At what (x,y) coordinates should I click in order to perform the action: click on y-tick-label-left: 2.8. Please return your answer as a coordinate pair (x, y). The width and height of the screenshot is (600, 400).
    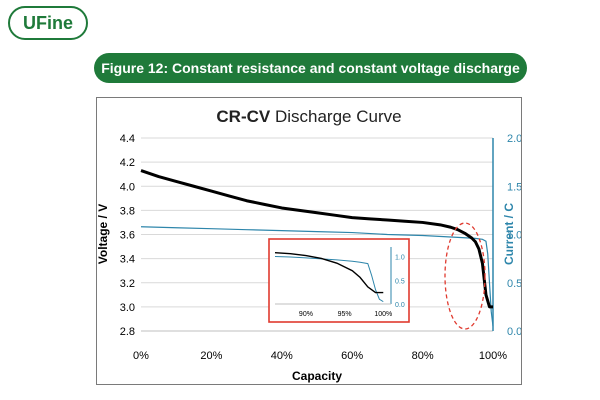
    Looking at the image, I should click on (127, 332).